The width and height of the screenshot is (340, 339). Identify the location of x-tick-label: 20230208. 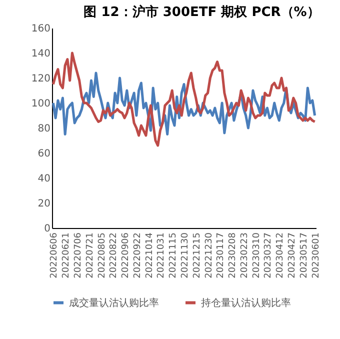
(233, 255).